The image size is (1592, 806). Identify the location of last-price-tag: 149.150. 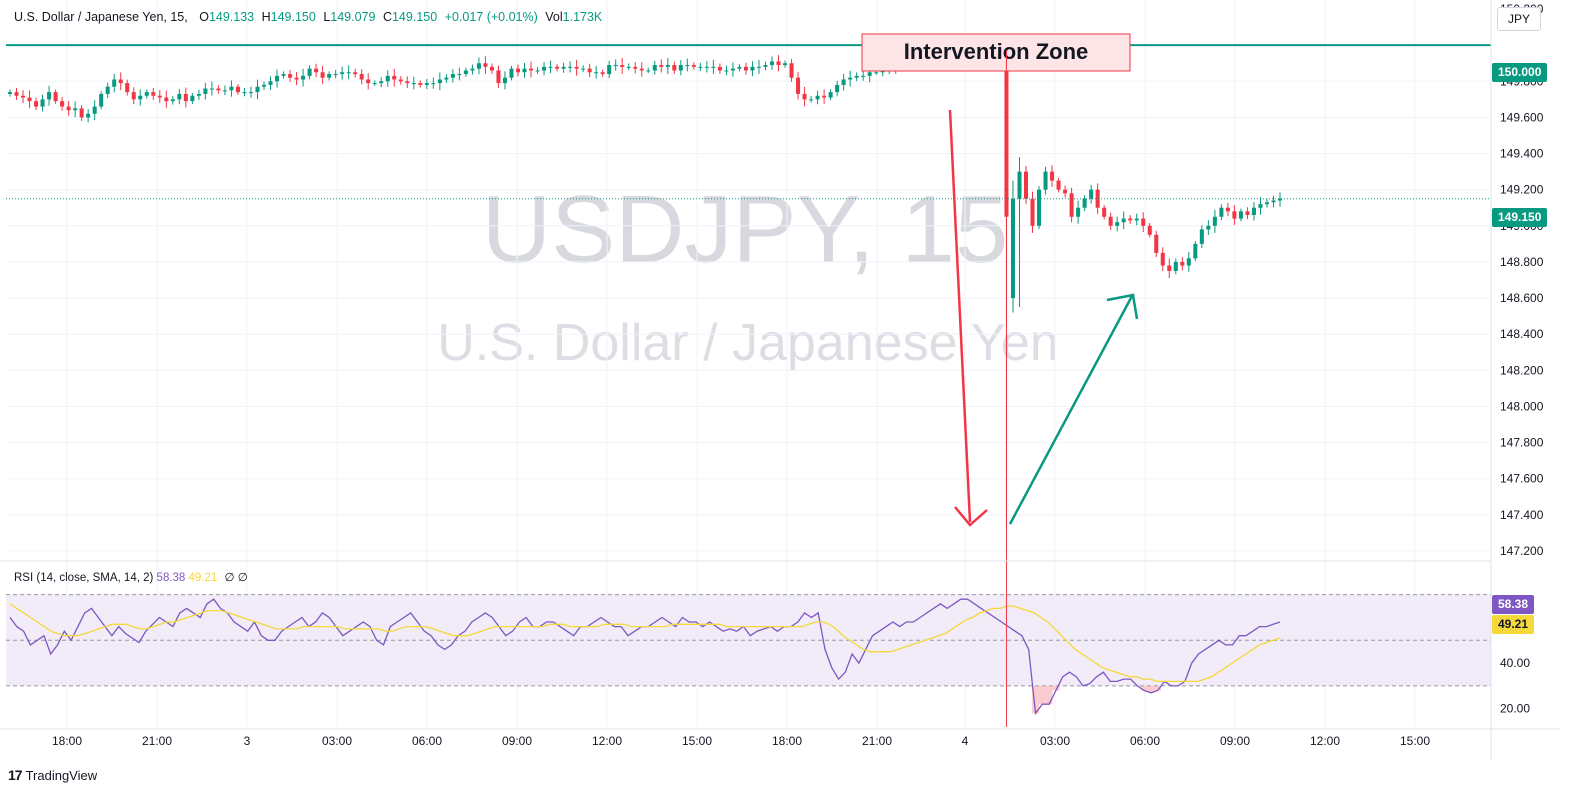
(1520, 217).